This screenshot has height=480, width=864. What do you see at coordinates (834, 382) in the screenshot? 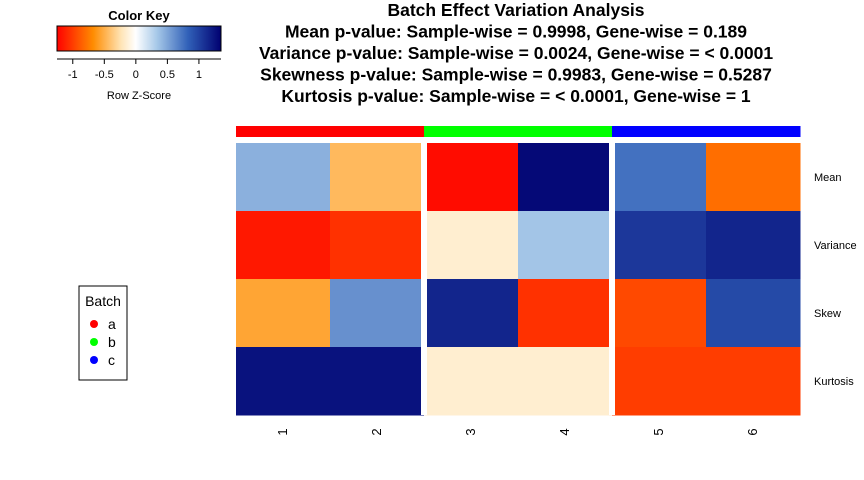
I see `row-label: Kurtosis` at bounding box center [834, 382].